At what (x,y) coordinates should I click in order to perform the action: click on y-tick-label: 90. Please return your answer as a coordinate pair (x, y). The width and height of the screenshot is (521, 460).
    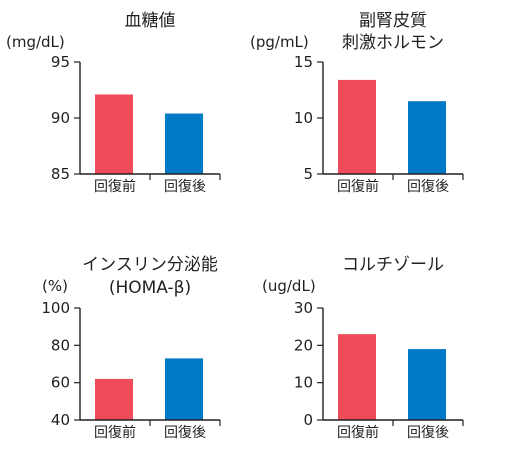
    Looking at the image, I should click on (60, 118).